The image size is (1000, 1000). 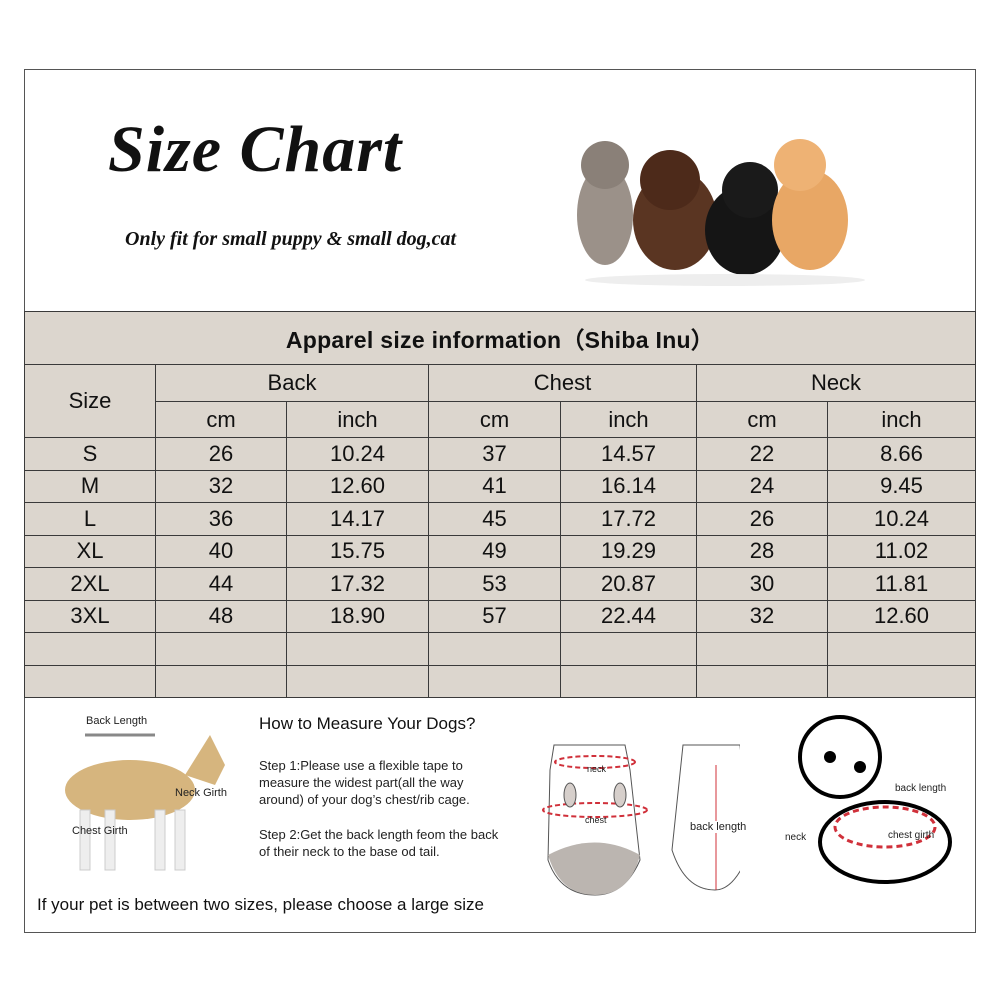 I want to click on group-header-chest: Chest, so click(x=562, y=383).